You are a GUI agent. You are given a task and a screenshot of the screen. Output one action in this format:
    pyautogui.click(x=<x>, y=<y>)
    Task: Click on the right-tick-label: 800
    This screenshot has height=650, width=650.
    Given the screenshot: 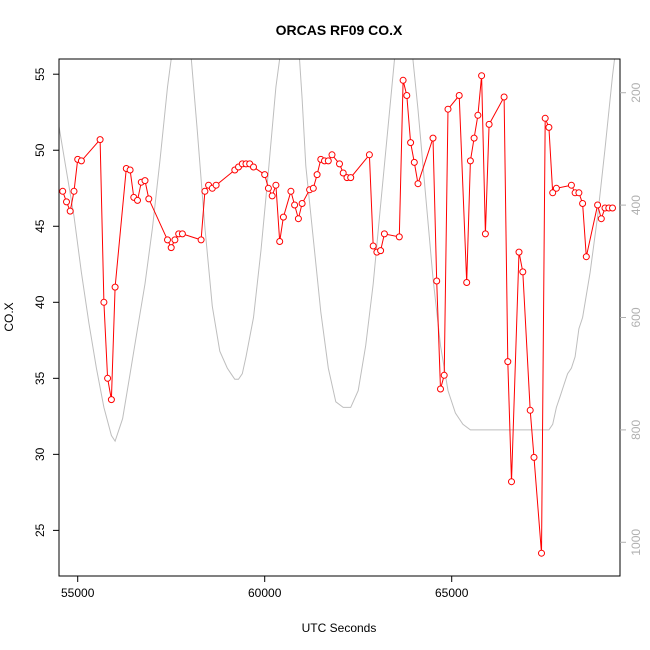 What is the action you would take?
    pyautogui.click(x=636, y=430)
    